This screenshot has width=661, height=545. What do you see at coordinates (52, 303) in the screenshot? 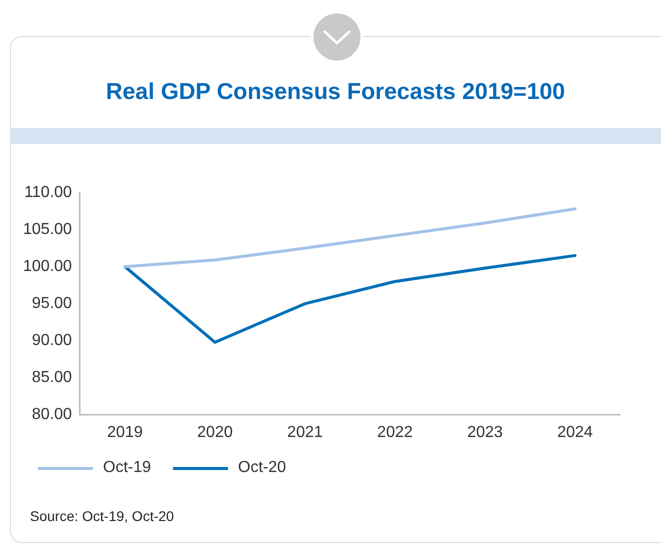
I see `y-tick-label: 95.00` at bounding box center [52, 303].